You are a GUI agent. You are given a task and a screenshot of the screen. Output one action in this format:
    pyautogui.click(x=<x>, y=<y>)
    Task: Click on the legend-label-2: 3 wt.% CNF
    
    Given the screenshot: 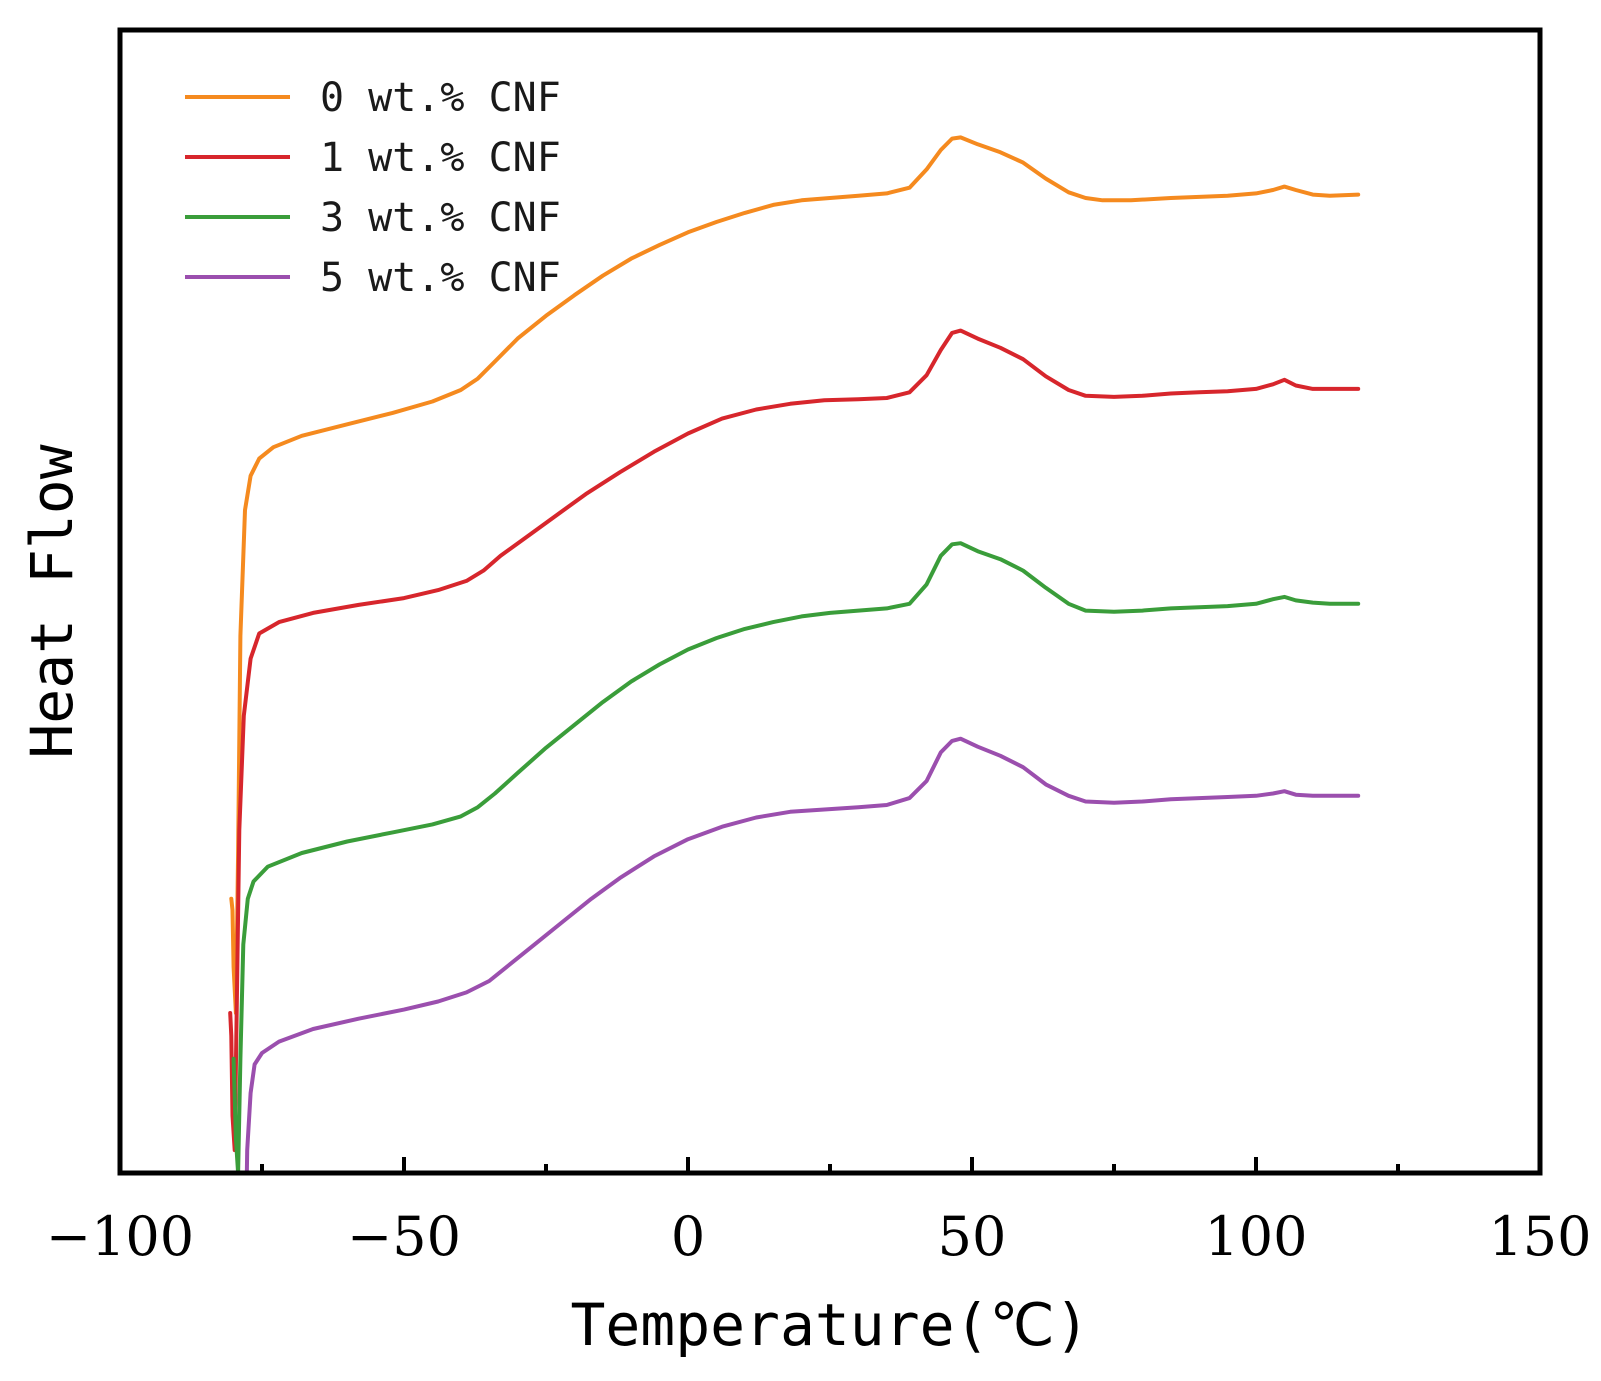 What is the action you would take?
    pyautogui.click(x=440, y=218)
    